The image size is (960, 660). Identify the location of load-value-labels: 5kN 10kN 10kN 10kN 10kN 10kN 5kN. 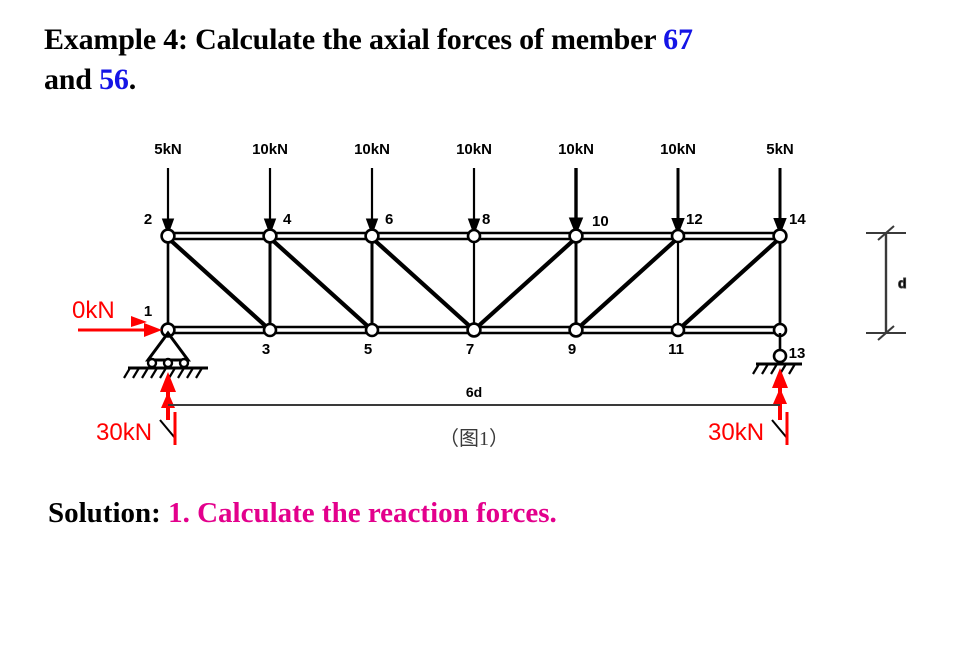
(474, 149).